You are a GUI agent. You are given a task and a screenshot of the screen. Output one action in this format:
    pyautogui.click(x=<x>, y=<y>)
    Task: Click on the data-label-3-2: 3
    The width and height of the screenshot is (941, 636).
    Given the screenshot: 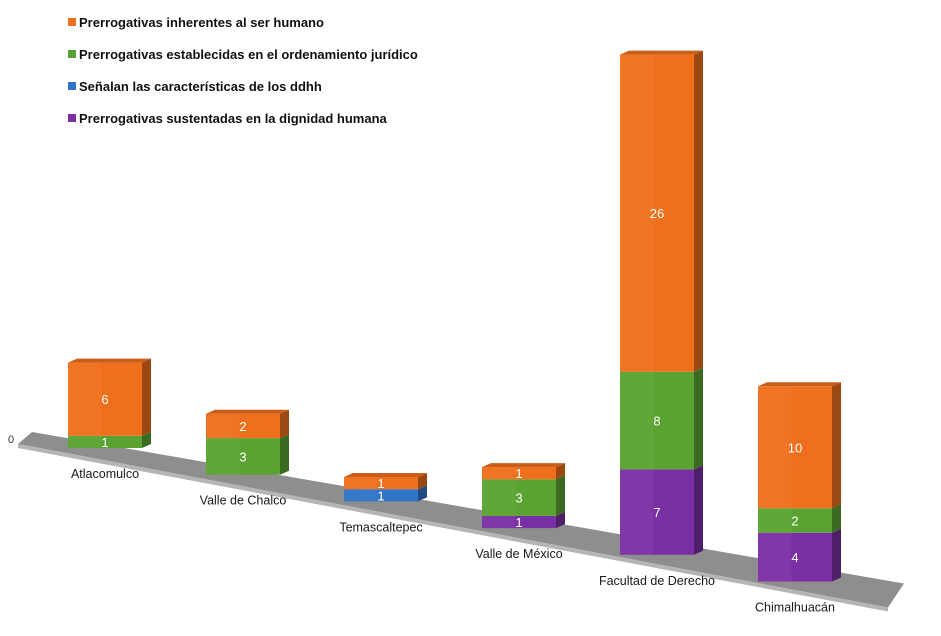 What is the action you would take?
    pyautogui.click(x=518, y=498)
    